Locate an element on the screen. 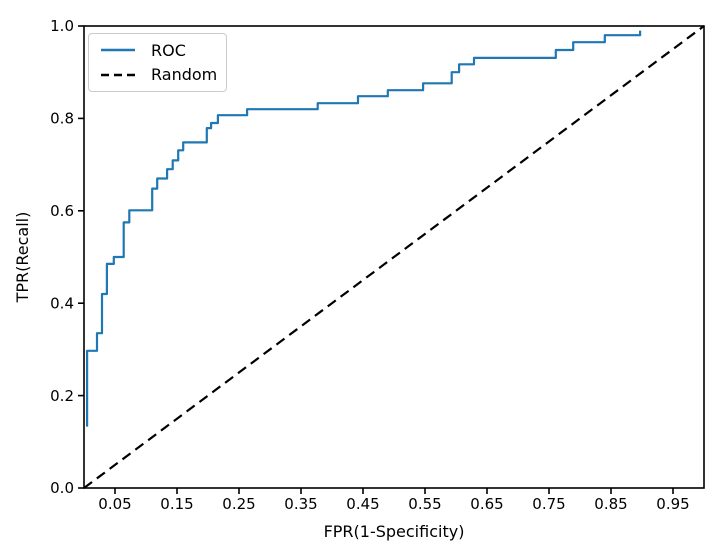 This screenshot has height=547, width=728. legend-item-random: Random is located at coordinates (159, 75).